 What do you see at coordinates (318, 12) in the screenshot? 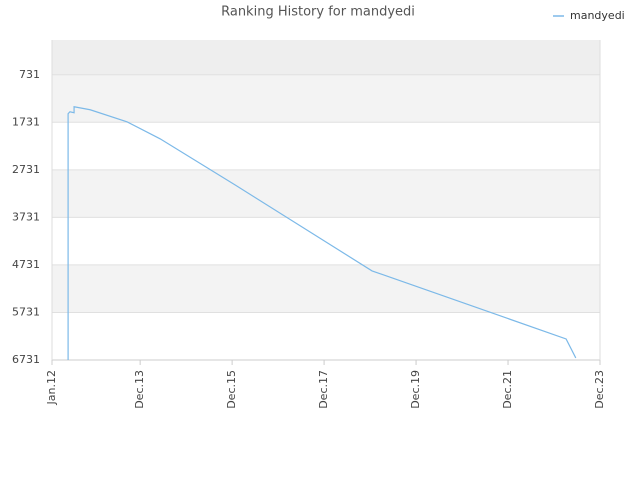
I see `chart-title: Ranking History for mandyedi` at bounding box center [318, 12].